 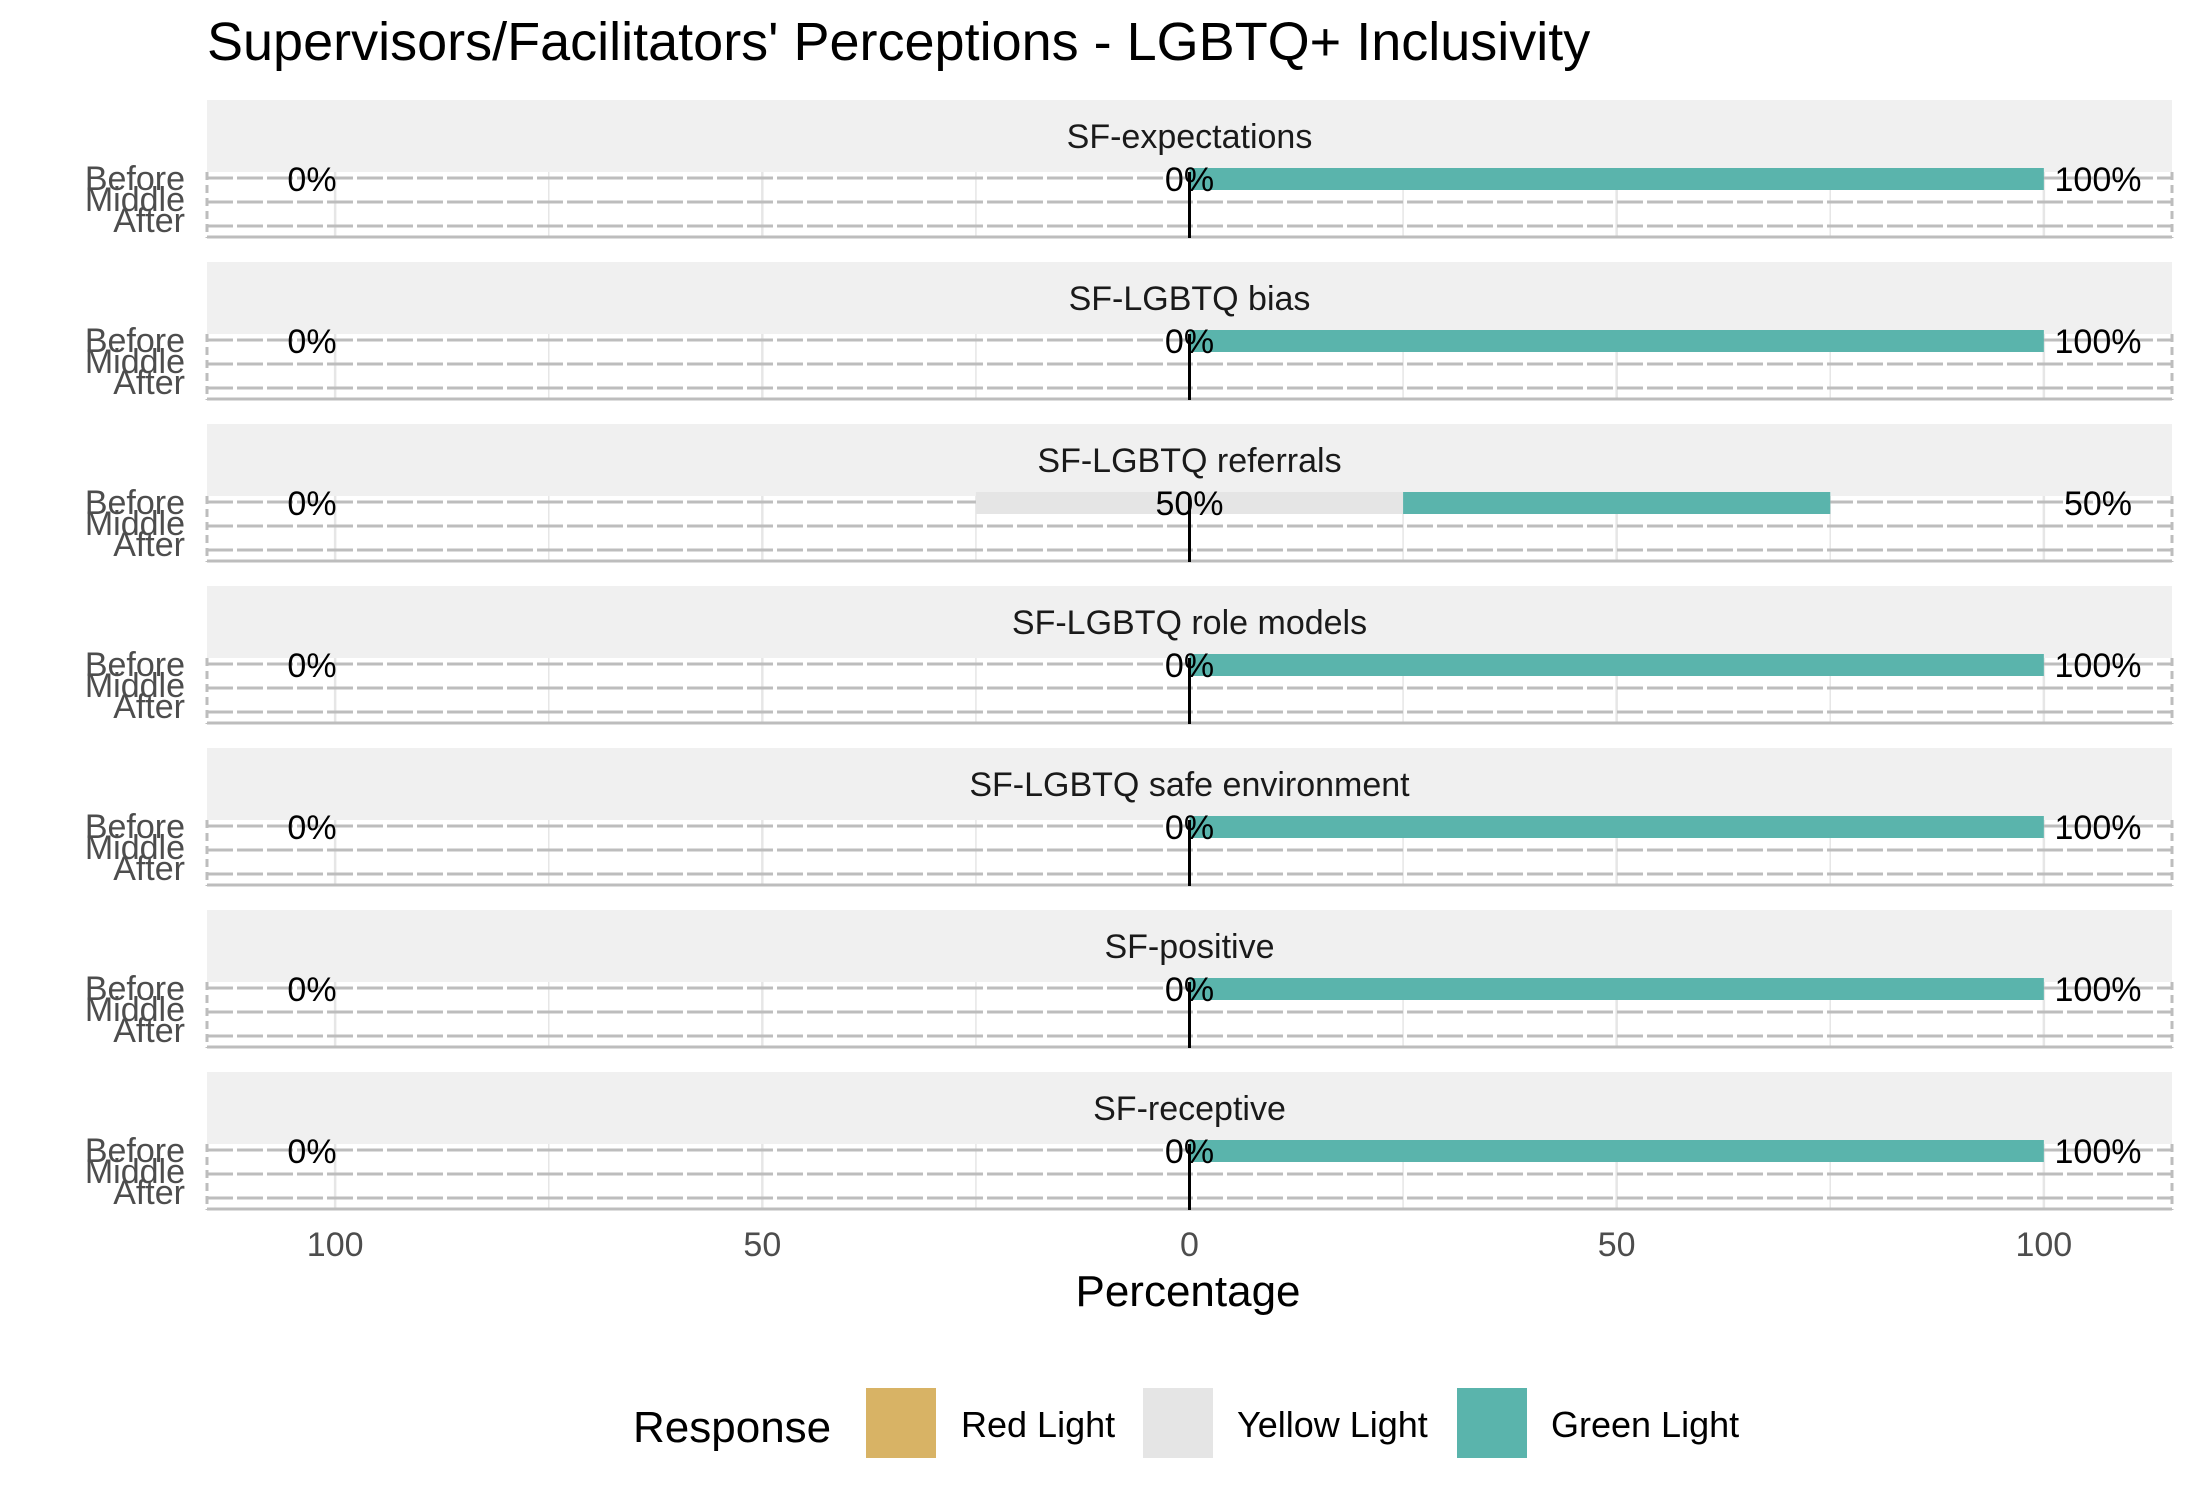 What do you see at coordinates (1645, 1424) in the screenshot?
I see `legend-label: Green Light` at bounding box center [1645, 1424].